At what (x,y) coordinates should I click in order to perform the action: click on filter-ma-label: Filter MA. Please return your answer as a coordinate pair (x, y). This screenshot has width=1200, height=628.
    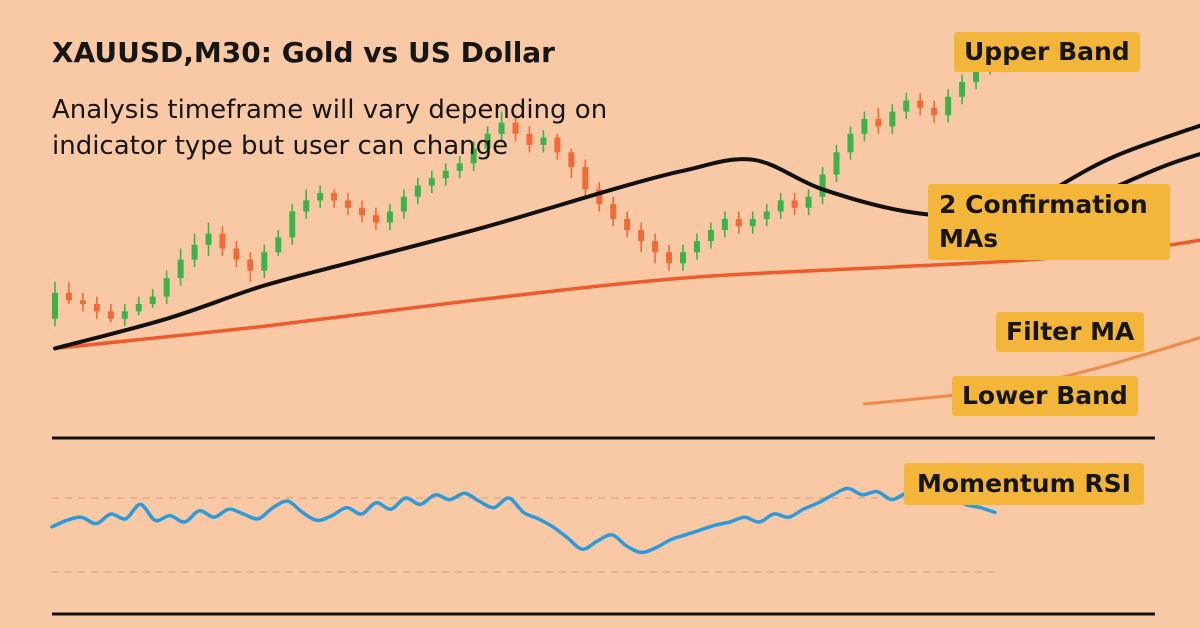
    Looking at the image, I should click on (1070, 332).